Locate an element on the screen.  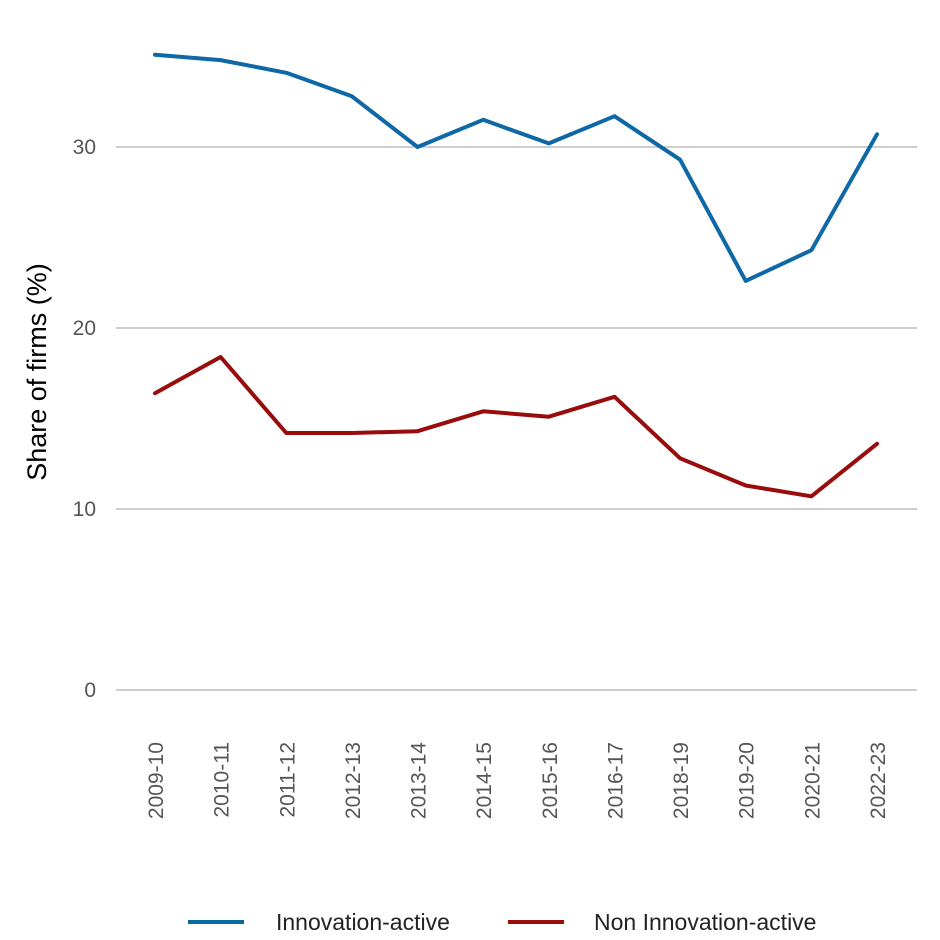
x-tick-label: 2019-20 is located at coordinates (747, 780).